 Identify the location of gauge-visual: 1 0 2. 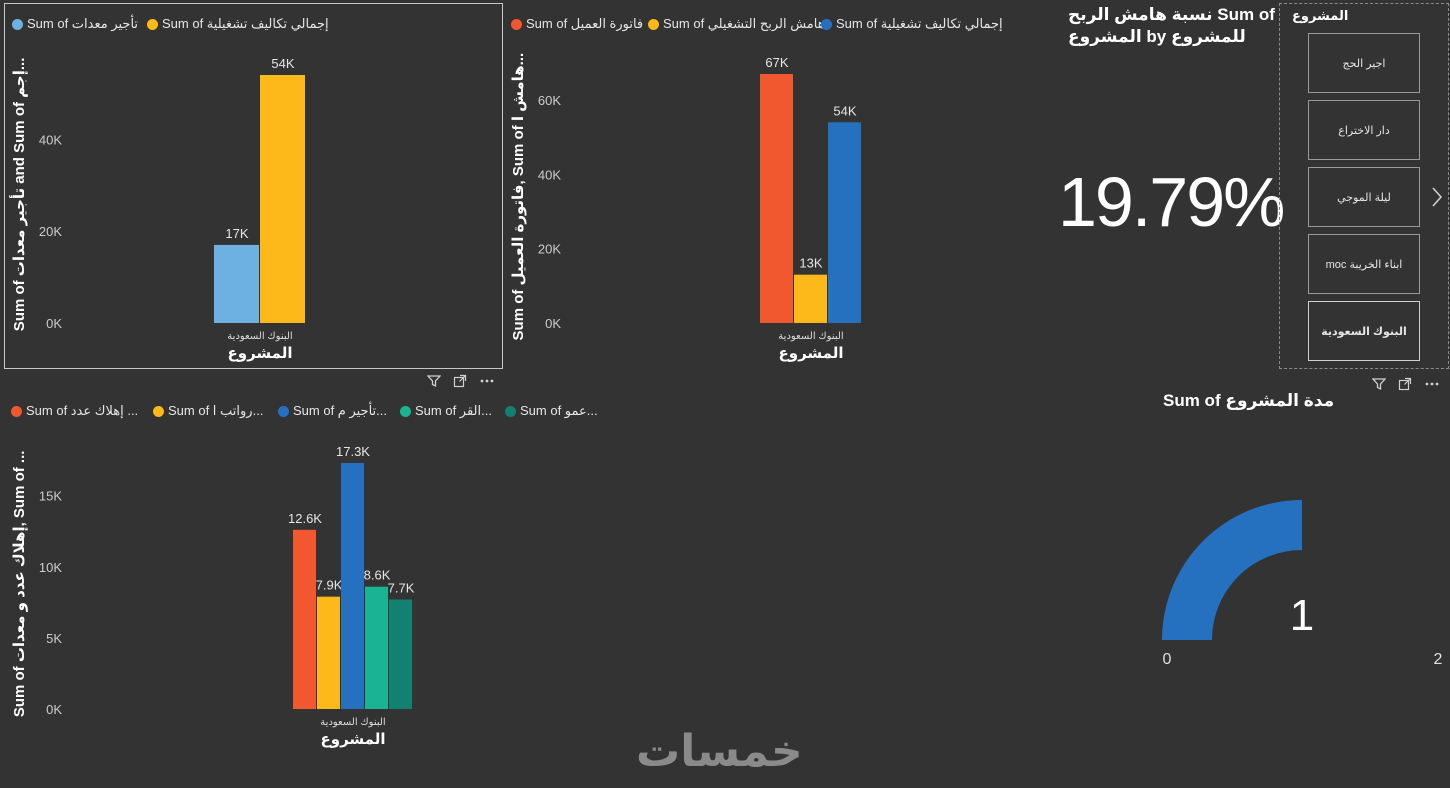
(1302, 584).